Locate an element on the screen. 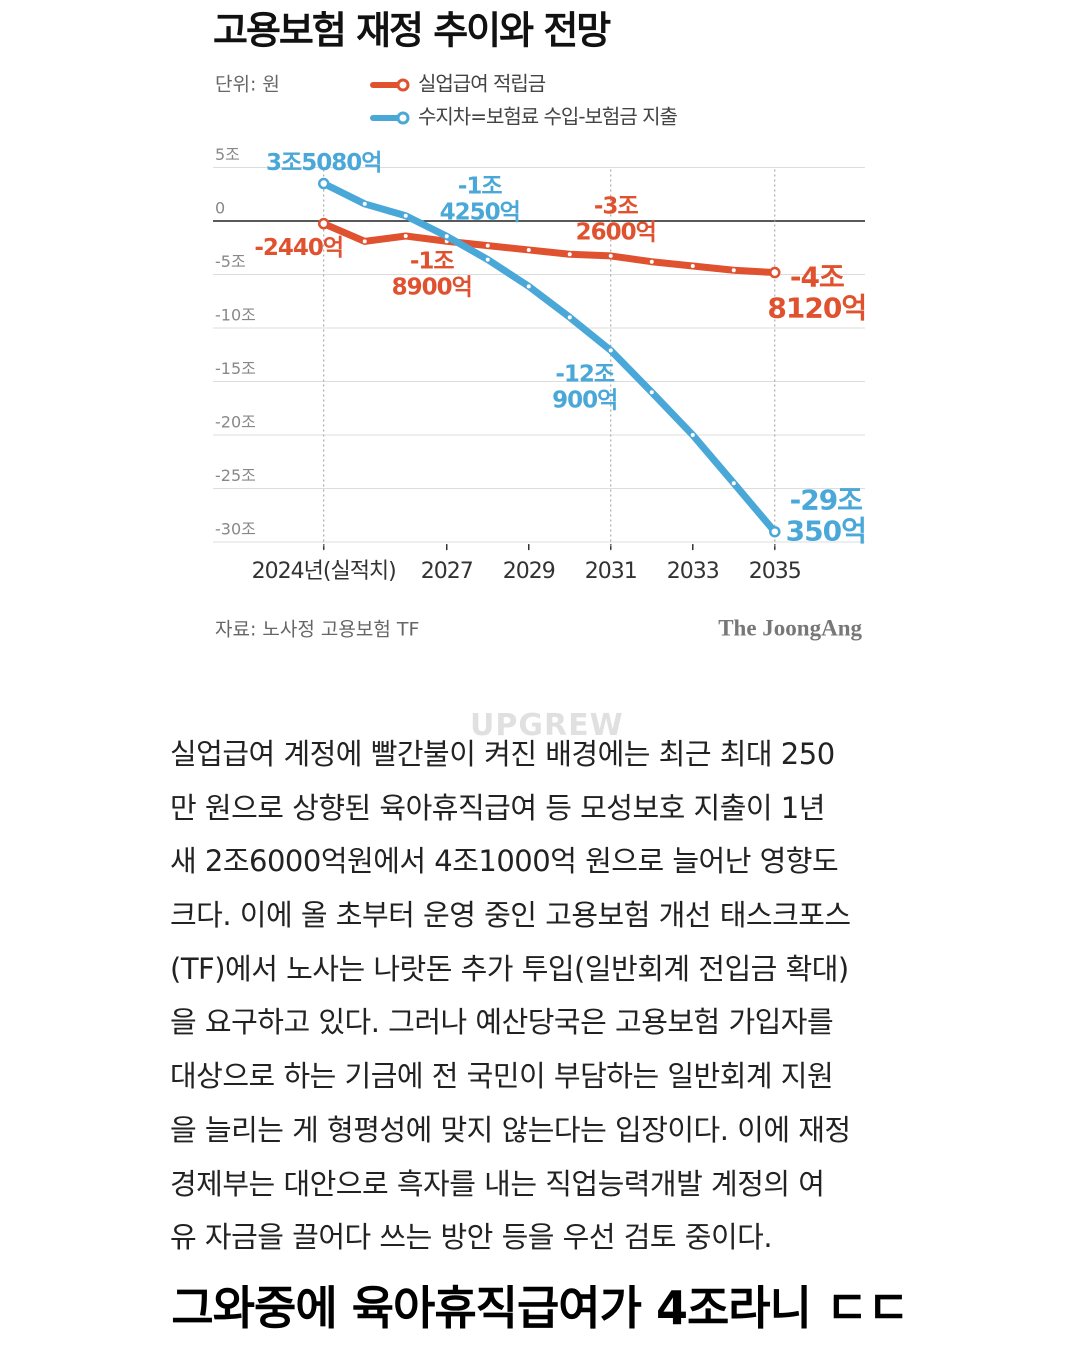 Image resolution: width=1080 pixels, height=1350 pixels. y-tick-label: -5조 is located at coordinates (230, 261).